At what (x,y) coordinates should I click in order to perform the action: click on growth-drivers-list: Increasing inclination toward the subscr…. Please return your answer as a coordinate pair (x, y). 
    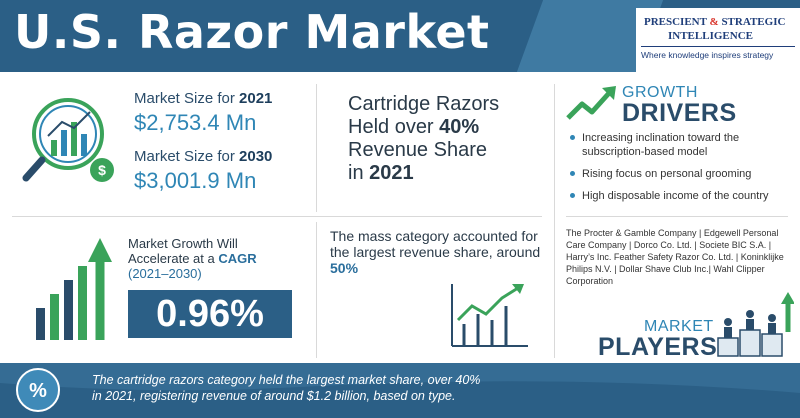
    Looking at the image, I should click on (684, 171).